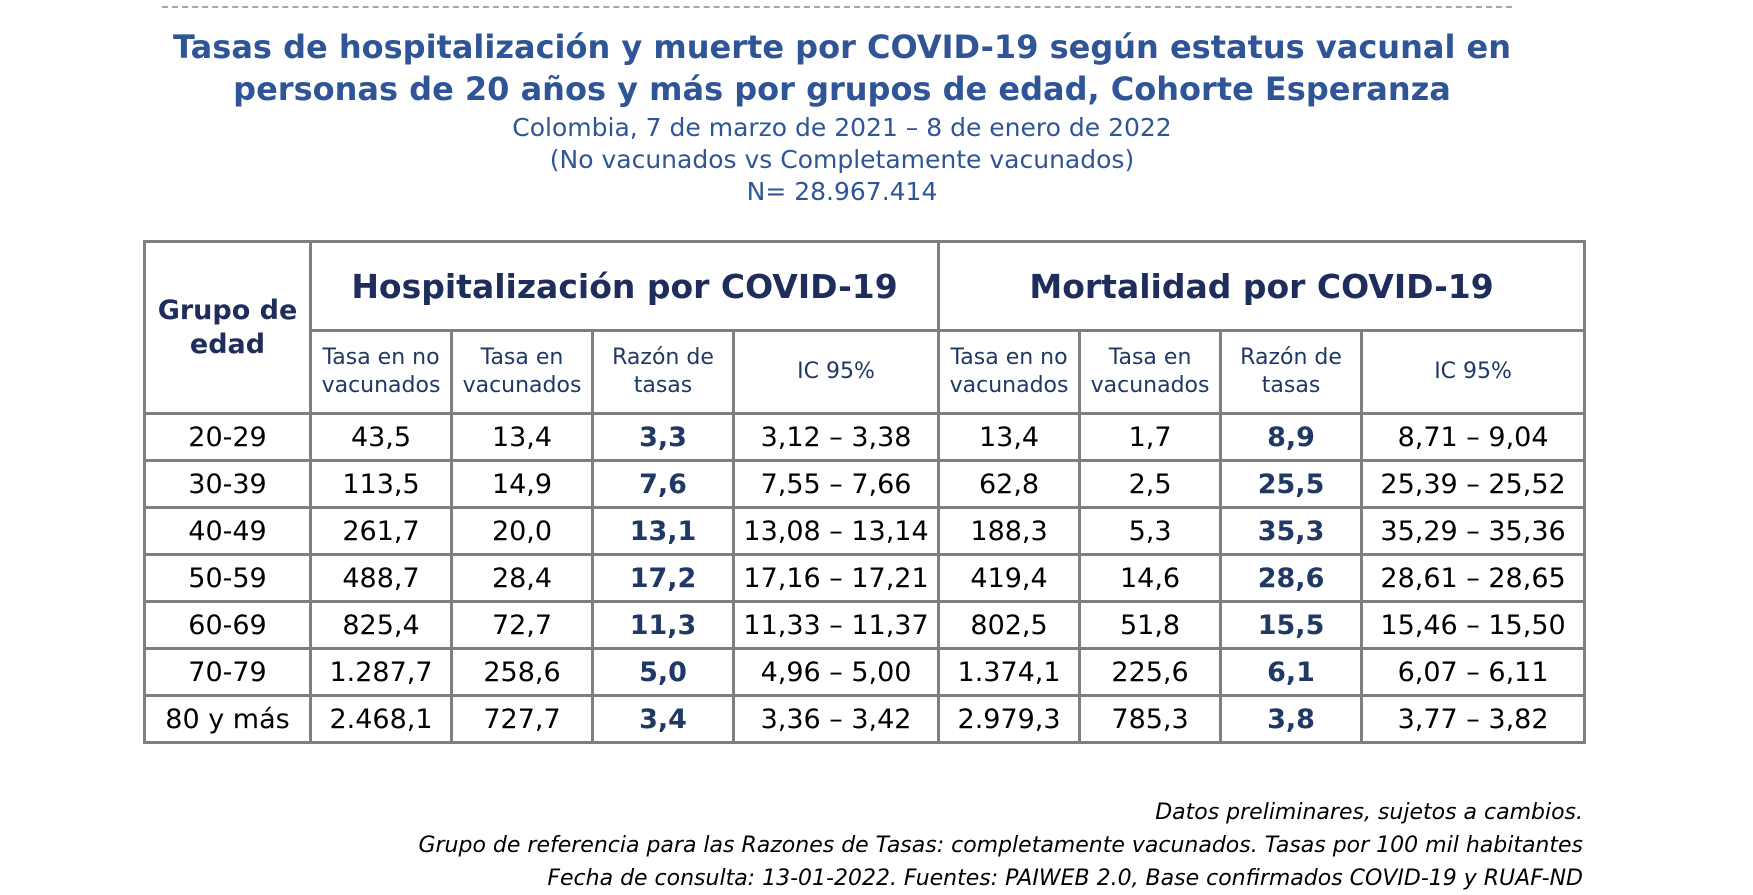 This screenshot has height=895, width=1753. Describe the element at coordinates (1291, 484) in the screenshot. I see `mort-rate-ratio-cell: 25,5` at that location.